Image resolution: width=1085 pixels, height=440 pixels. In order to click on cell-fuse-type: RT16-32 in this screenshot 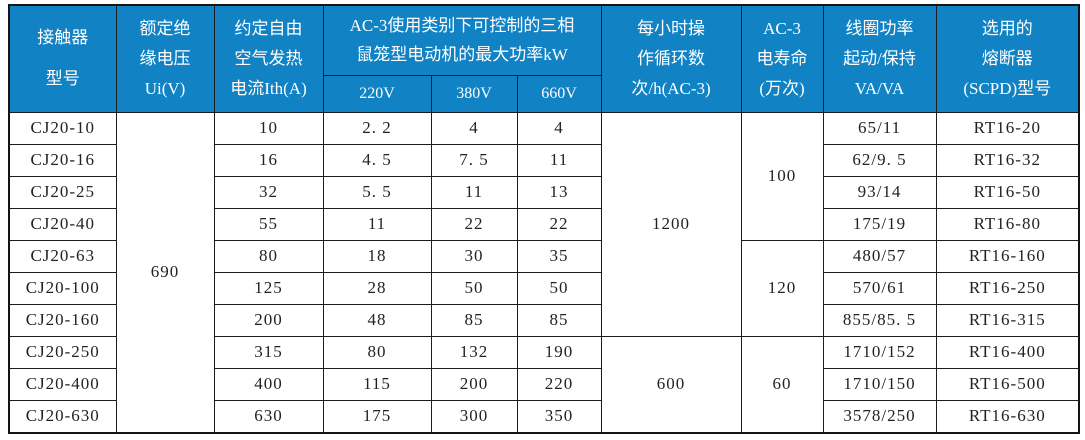, I will do `click(1007, 160)`.